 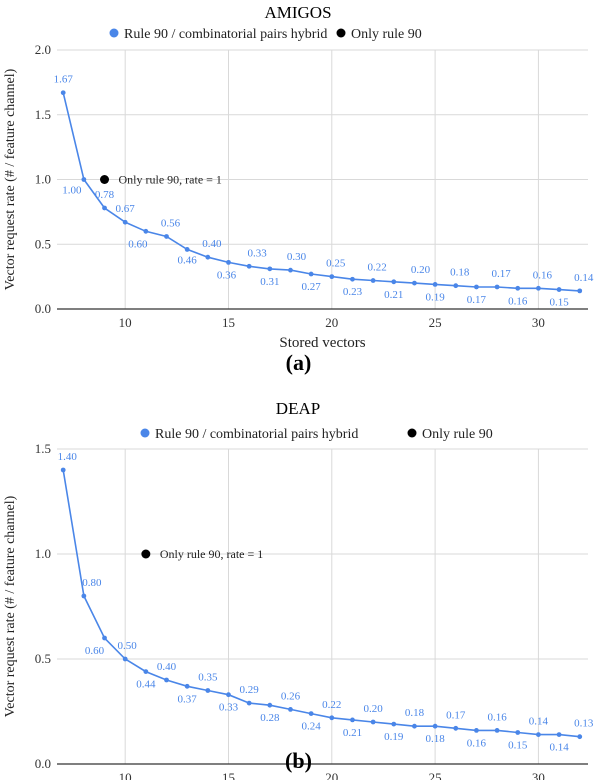 I want to click on hybrid-data-label: 0.80, so click(x=92, y=583).